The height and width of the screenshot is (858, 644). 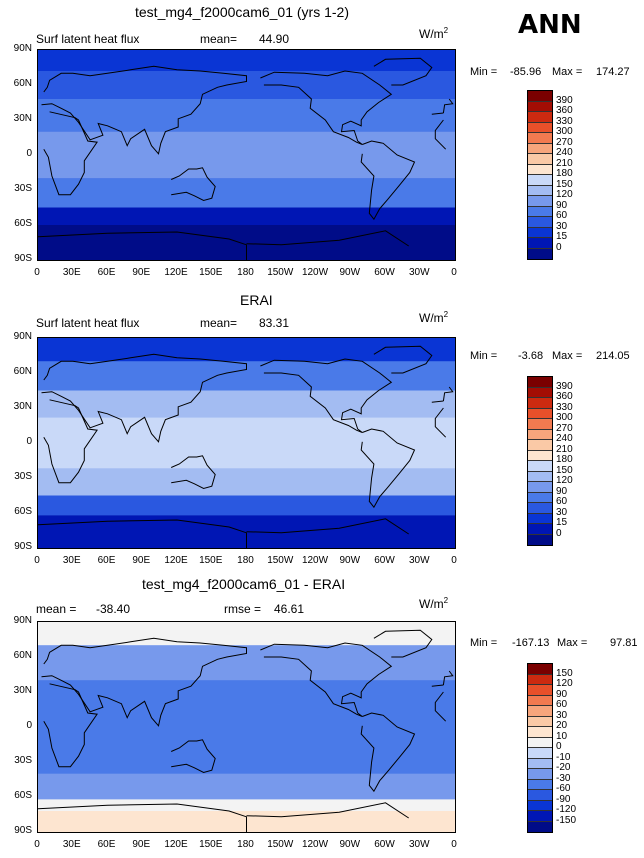 What do you see at coordinates (566, 820) in the screenshot?
I see `colorbar-label: -150` at bounding box center [566, 820].